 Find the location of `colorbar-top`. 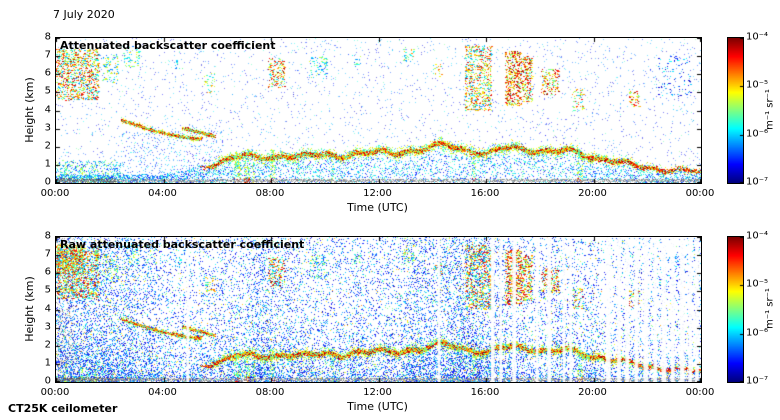

colorbar-top is located at coordinates (735, 110).